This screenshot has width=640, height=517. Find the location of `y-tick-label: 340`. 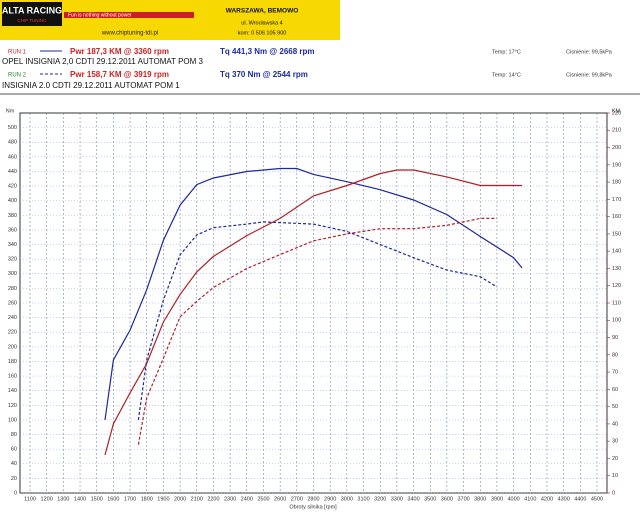

y-tick-label: 340 is located at coordinates (12, 245).